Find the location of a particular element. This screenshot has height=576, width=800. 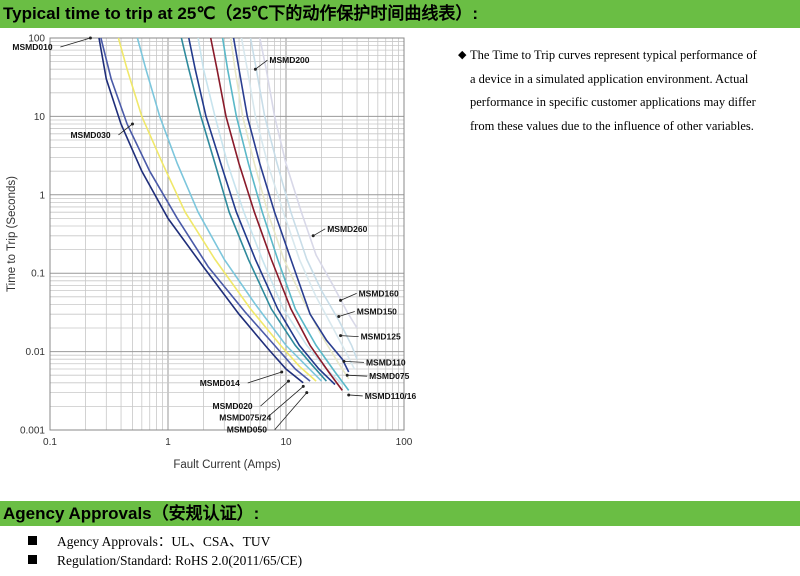

x-axis-label: Fault Current (Amps) is located at coordinates (227, 465).